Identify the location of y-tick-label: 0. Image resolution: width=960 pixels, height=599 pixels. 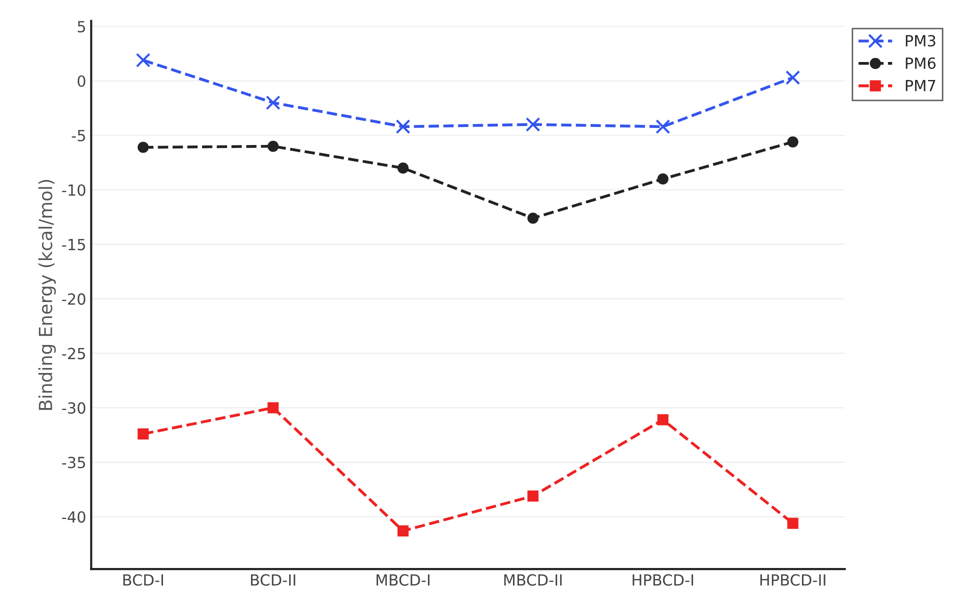
(82, 81).